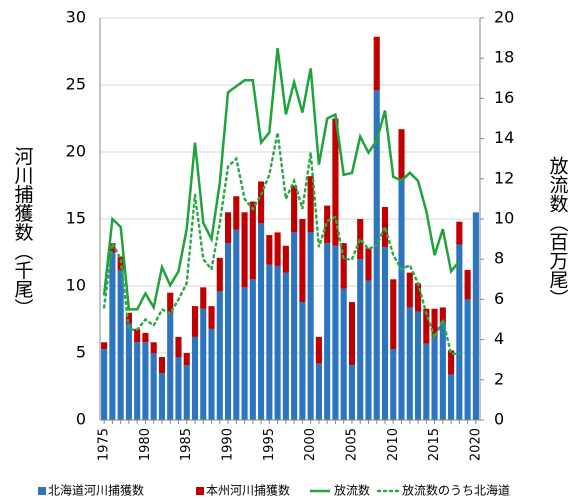  Describe the element at coordinates (269, 444) in the screenshot. I see `x-tick-label: 1995` at that location.